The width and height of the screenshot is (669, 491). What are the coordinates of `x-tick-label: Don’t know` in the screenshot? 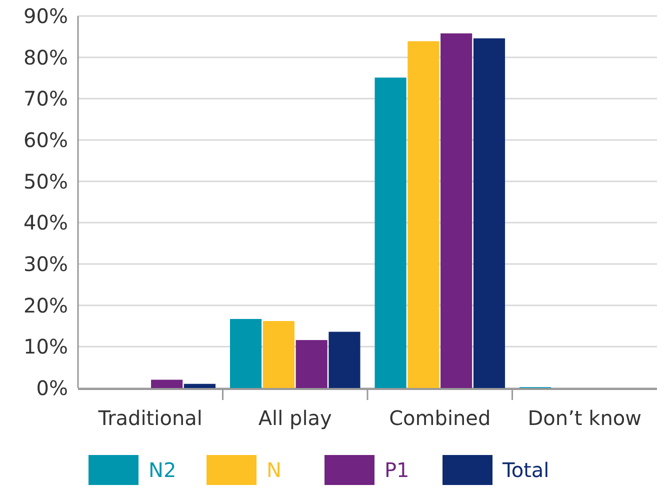 It's located at (585, 418).